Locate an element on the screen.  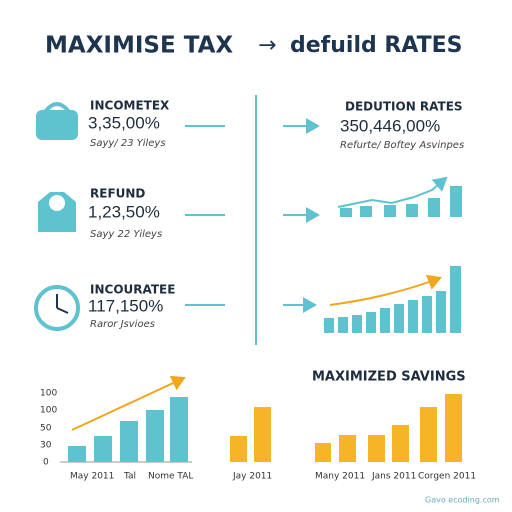
item-value: 1,23,50% is located at coordinates (124, 211).